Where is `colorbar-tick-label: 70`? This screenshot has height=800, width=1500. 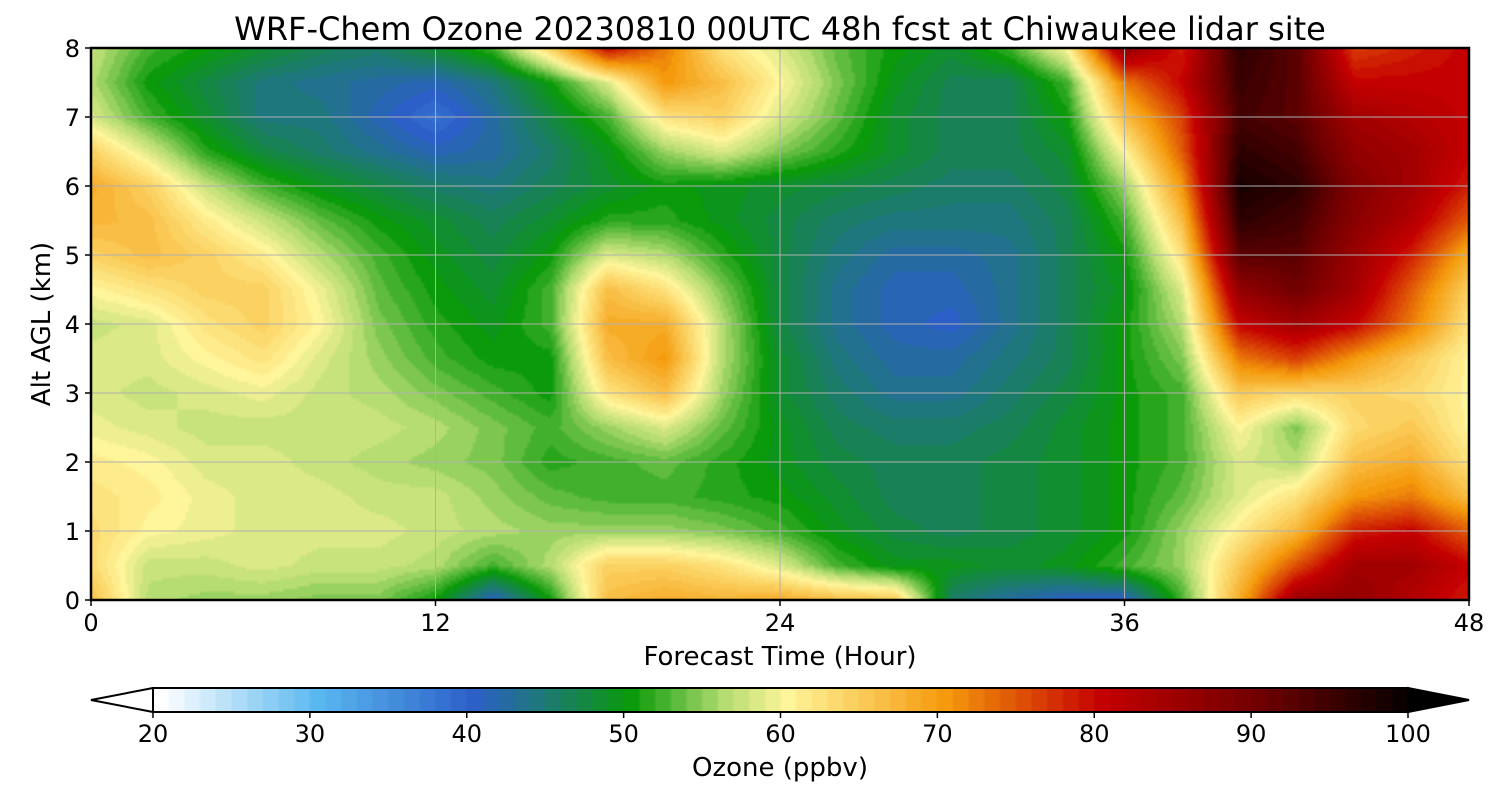
colorbar-tick-label: 70 is located at coordinates (937, 734).